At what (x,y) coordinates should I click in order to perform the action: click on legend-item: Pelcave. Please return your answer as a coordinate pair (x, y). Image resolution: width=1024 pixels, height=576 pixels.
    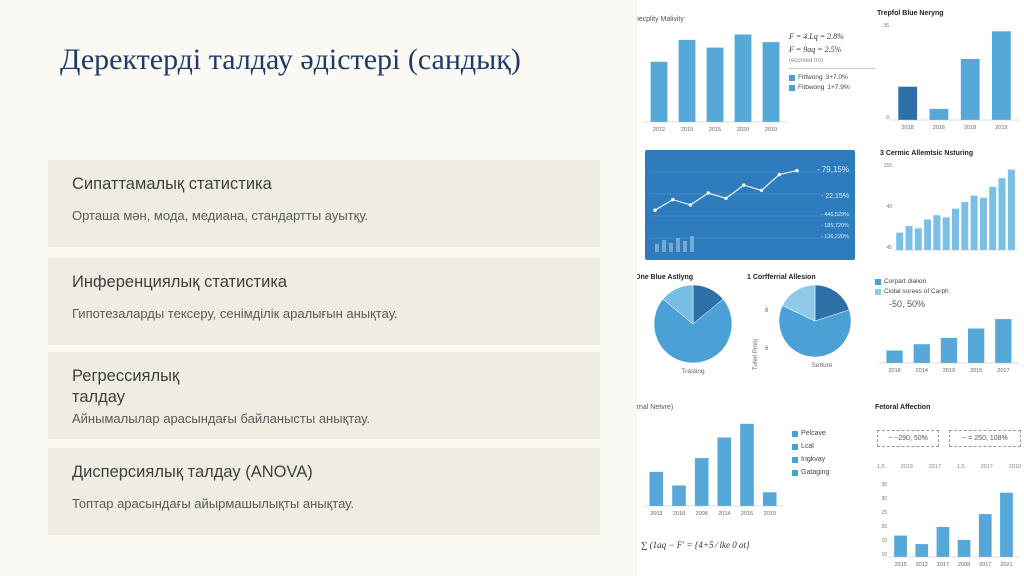
    Looking at the image, I should click on (810, 433).